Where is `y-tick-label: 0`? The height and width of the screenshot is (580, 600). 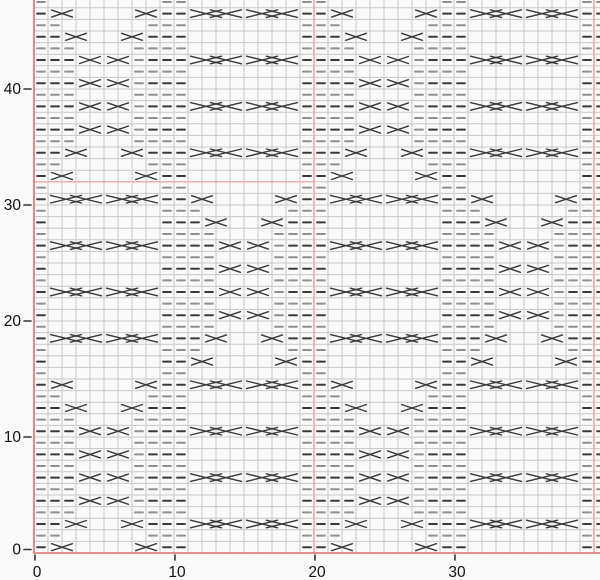 y-tick-label: 0 is located at coordinates (16, 550).